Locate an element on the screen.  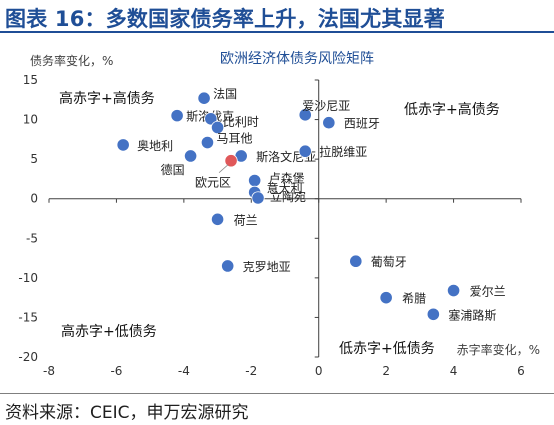
y-tick-label: -20 is located at coordinates (28, 357).